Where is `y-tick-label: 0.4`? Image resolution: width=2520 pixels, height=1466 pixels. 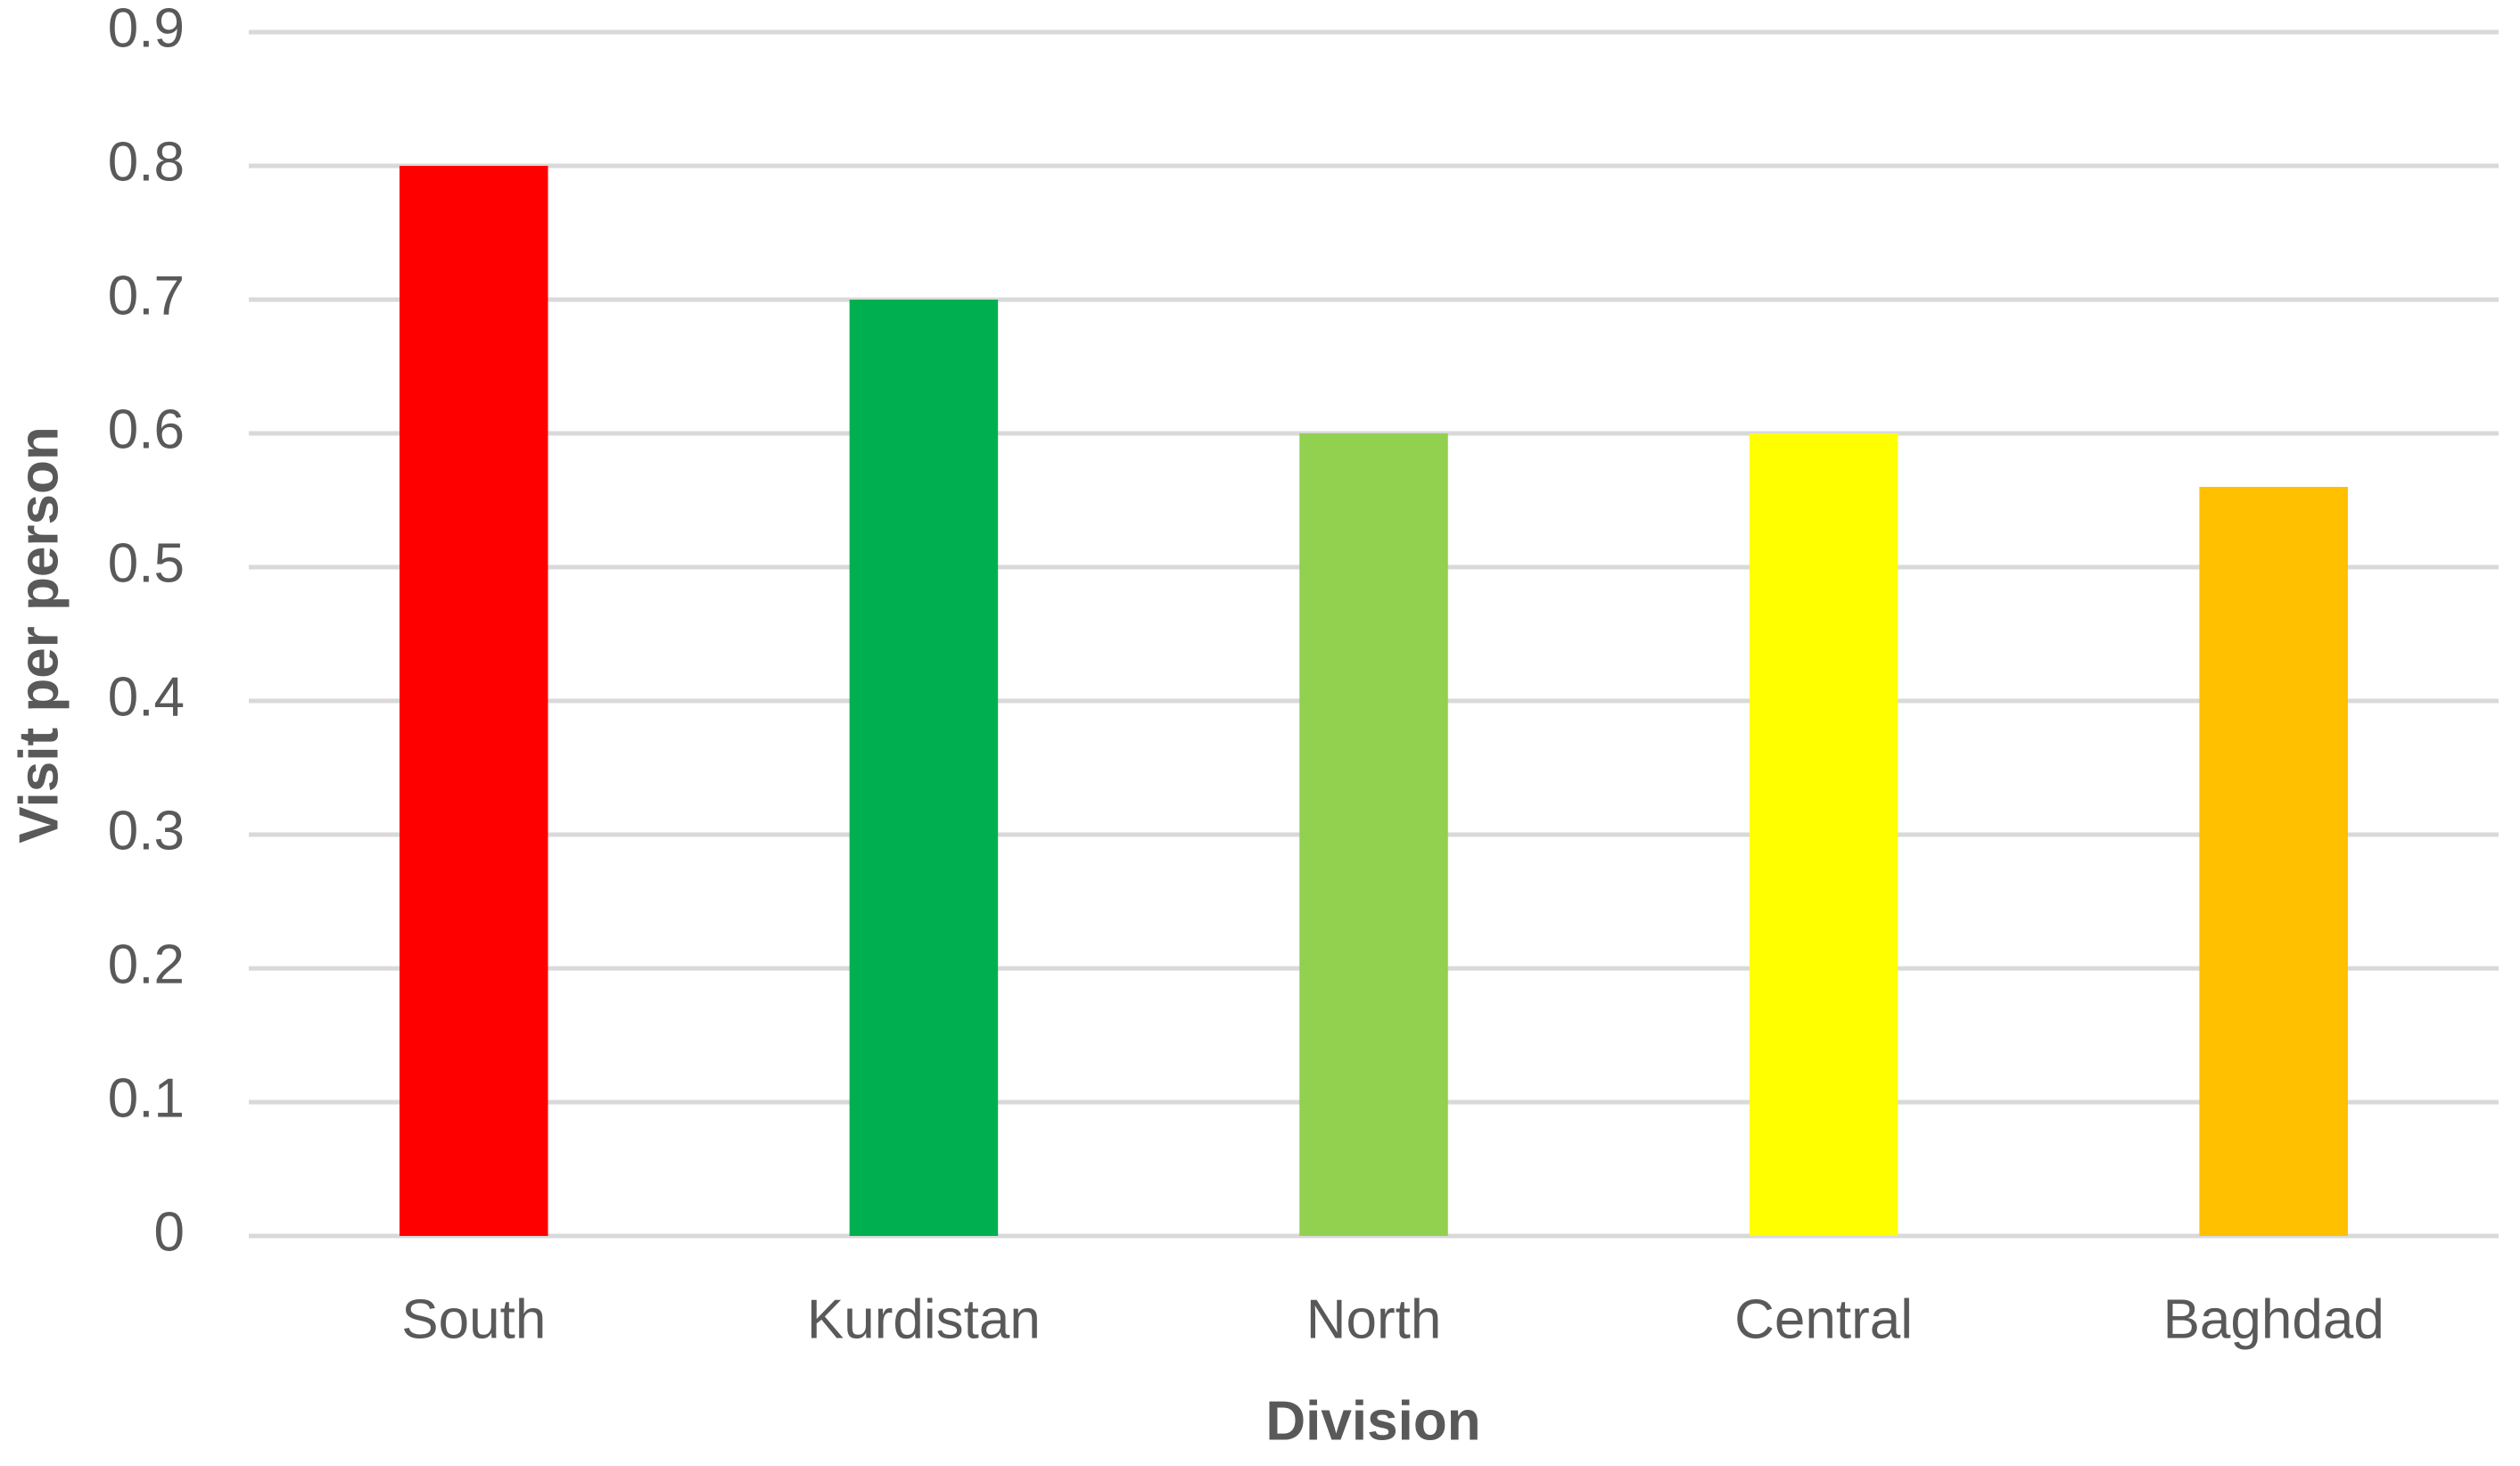
y-tick-label: 0.4 is located at coordinates (146, 697).